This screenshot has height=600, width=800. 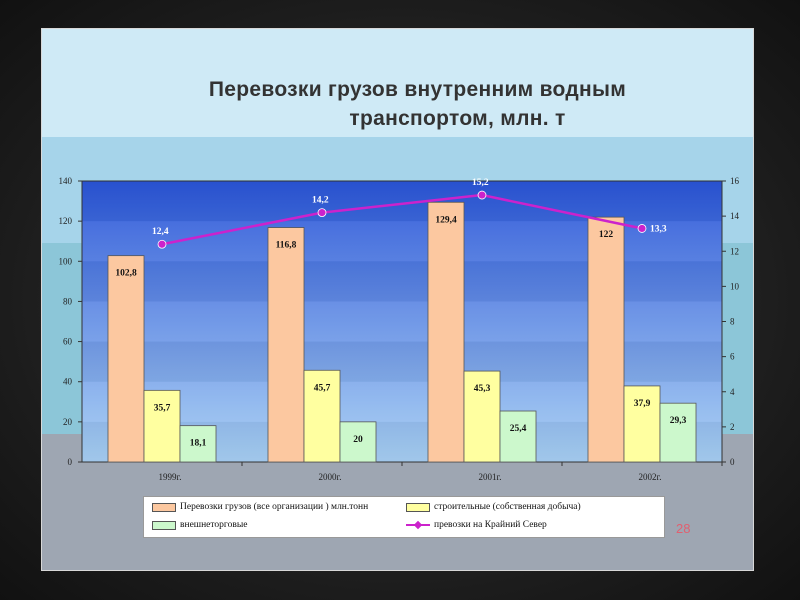 I want to click on legend-item-foreign-trade: внешнеторговые, so click(x=199, y=525).